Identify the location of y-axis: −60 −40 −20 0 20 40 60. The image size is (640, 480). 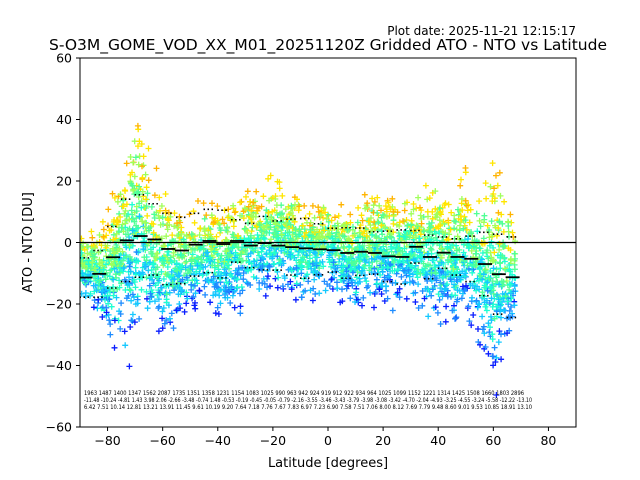
(63, 243).